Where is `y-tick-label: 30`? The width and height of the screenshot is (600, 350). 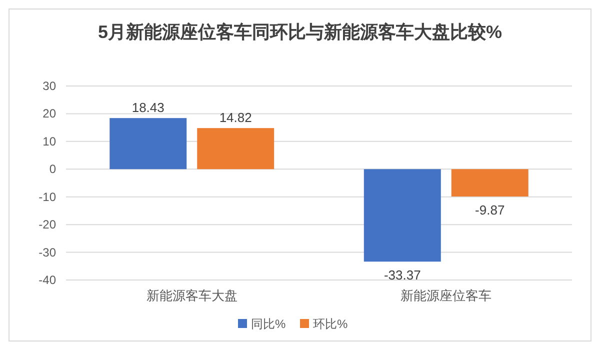 y-tick-label: 30 is located at coordinates (49, 86).